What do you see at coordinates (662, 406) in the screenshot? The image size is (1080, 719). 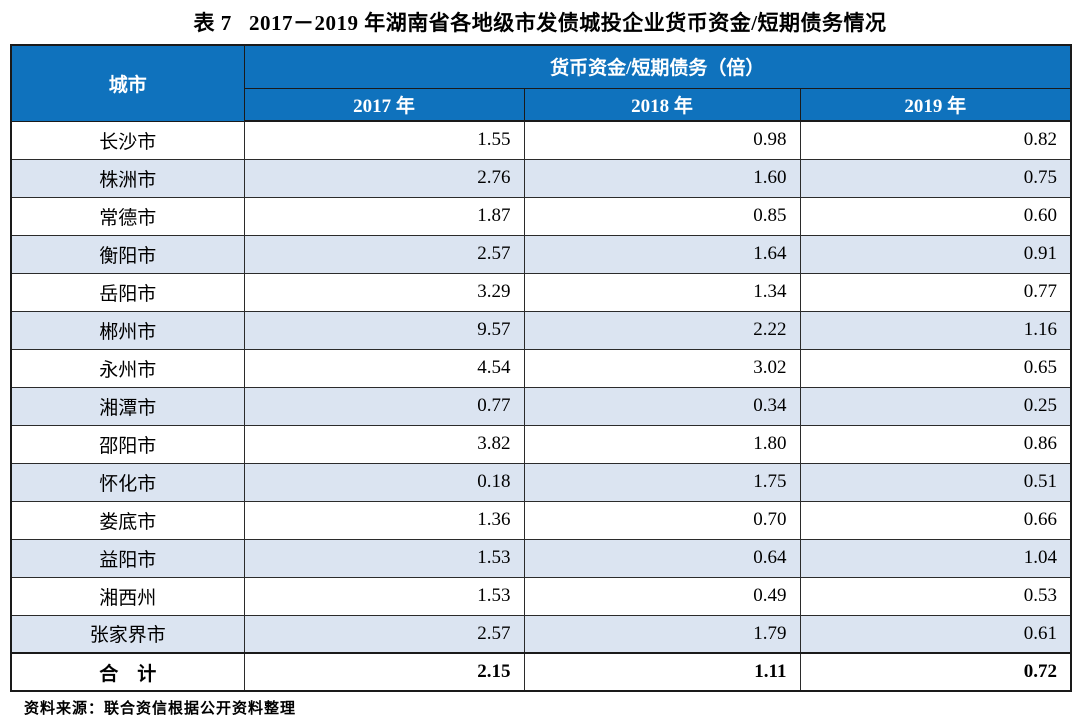 I see `value-2018-cell: 0.34` at bounding box center [662, 406].